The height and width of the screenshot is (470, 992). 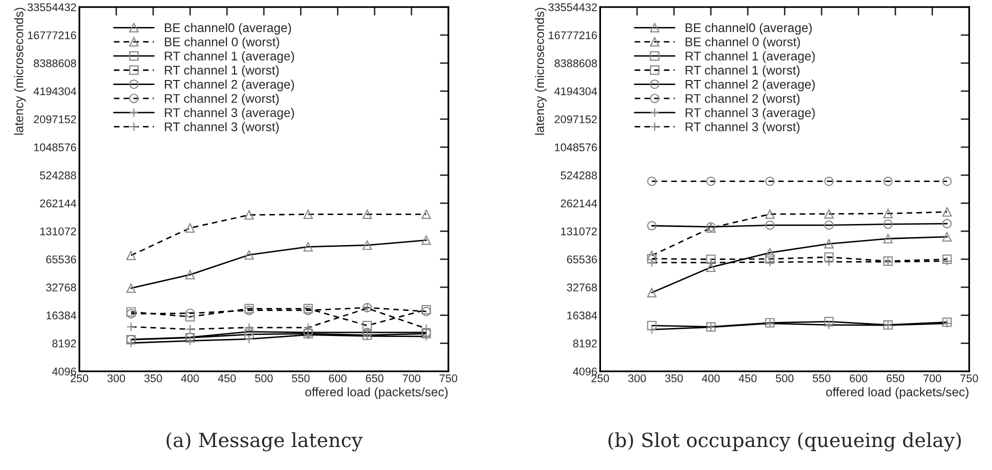 I want to click on text: (b) Slot occupancy (queueing delay), so click(x=784, y=442).